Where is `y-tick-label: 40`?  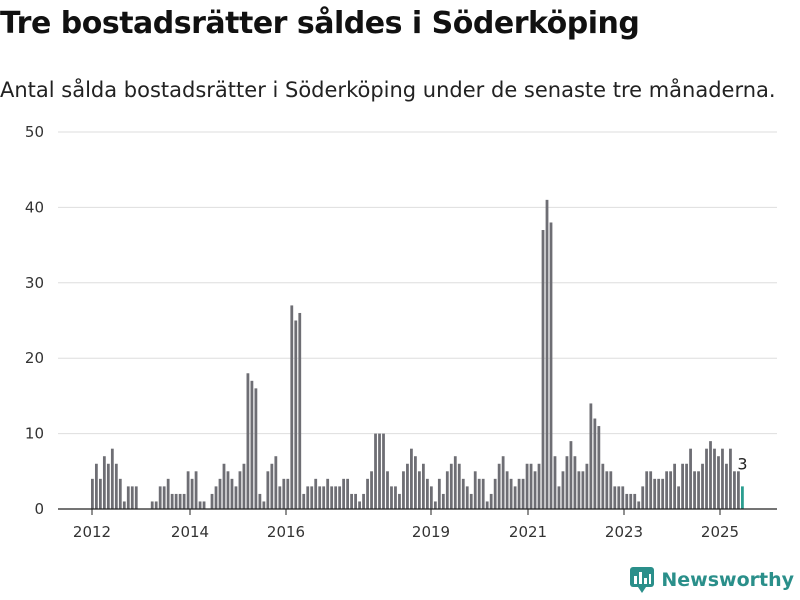
y-tick-label: 40 is located at coordinates (34, 207).